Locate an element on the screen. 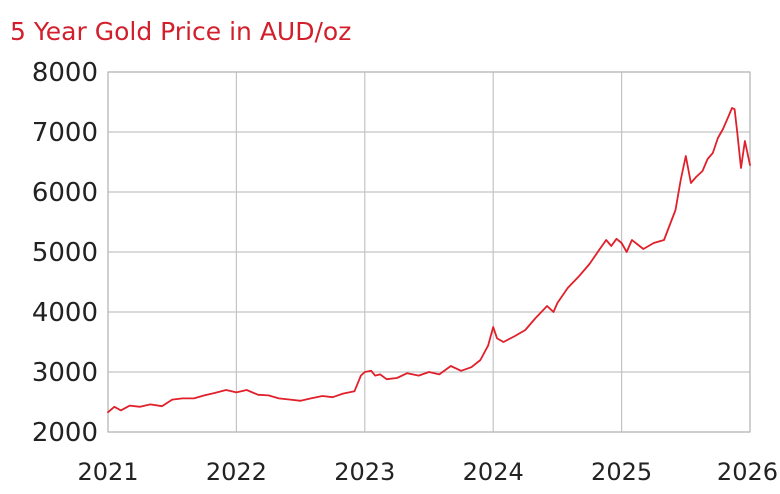  y-tick-label: 2000 is located at coordinates (65, 433).